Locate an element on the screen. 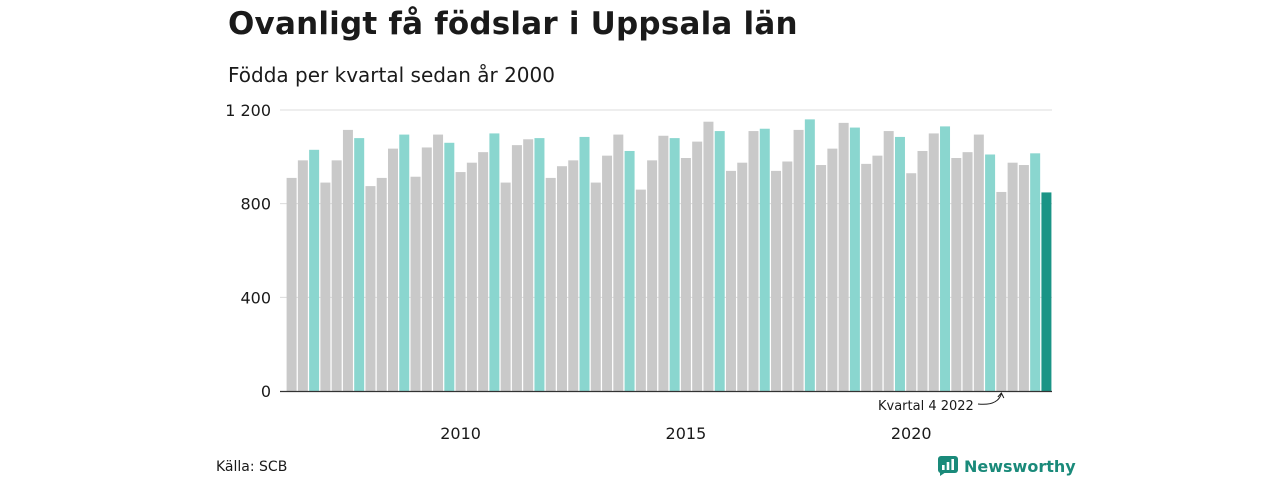 The width and height of the screenshot is (1280, 480). y-tick-label: 1 200 is located at coordinates (248, 110).